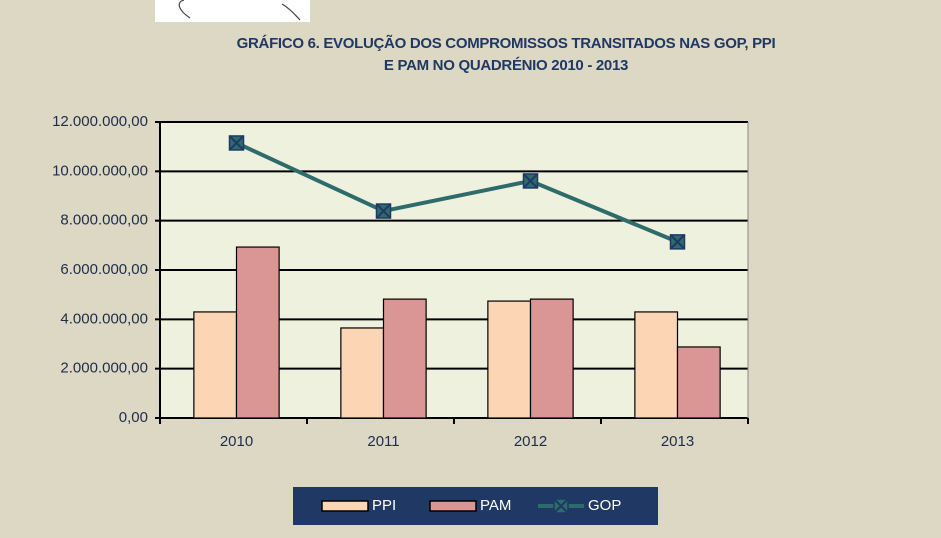  I want to click on y-tick-label: 4.000.000,00, so click(104, 318).